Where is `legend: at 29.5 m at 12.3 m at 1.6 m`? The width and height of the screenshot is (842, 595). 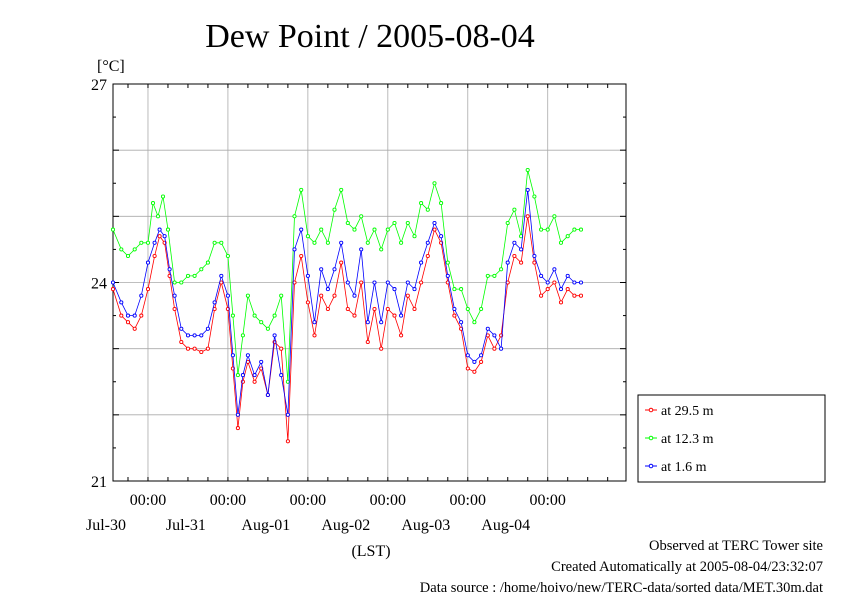 legend: at 29.5 m at 12.3 m at 1.6 m is located at coordinates (731, 438).